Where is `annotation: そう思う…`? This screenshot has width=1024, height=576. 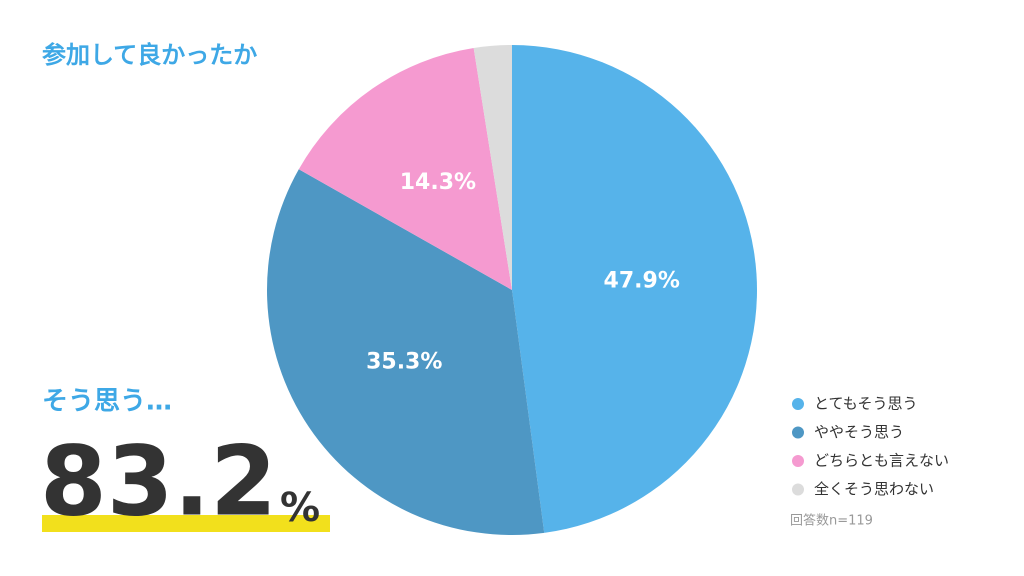 annotation: そう思う… is located at coordinates (107, 402).